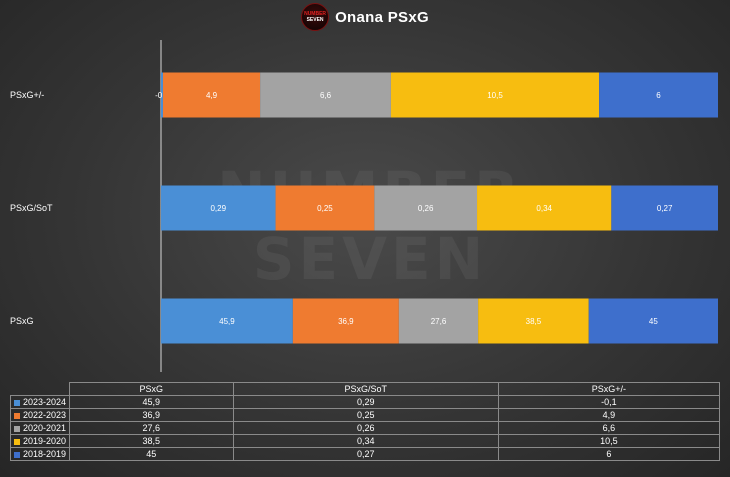 This screenshot has height=477, width=730. Describe the element at coordinates (609, 454) in the screenshot. I see `table-cell: 6` at that location.